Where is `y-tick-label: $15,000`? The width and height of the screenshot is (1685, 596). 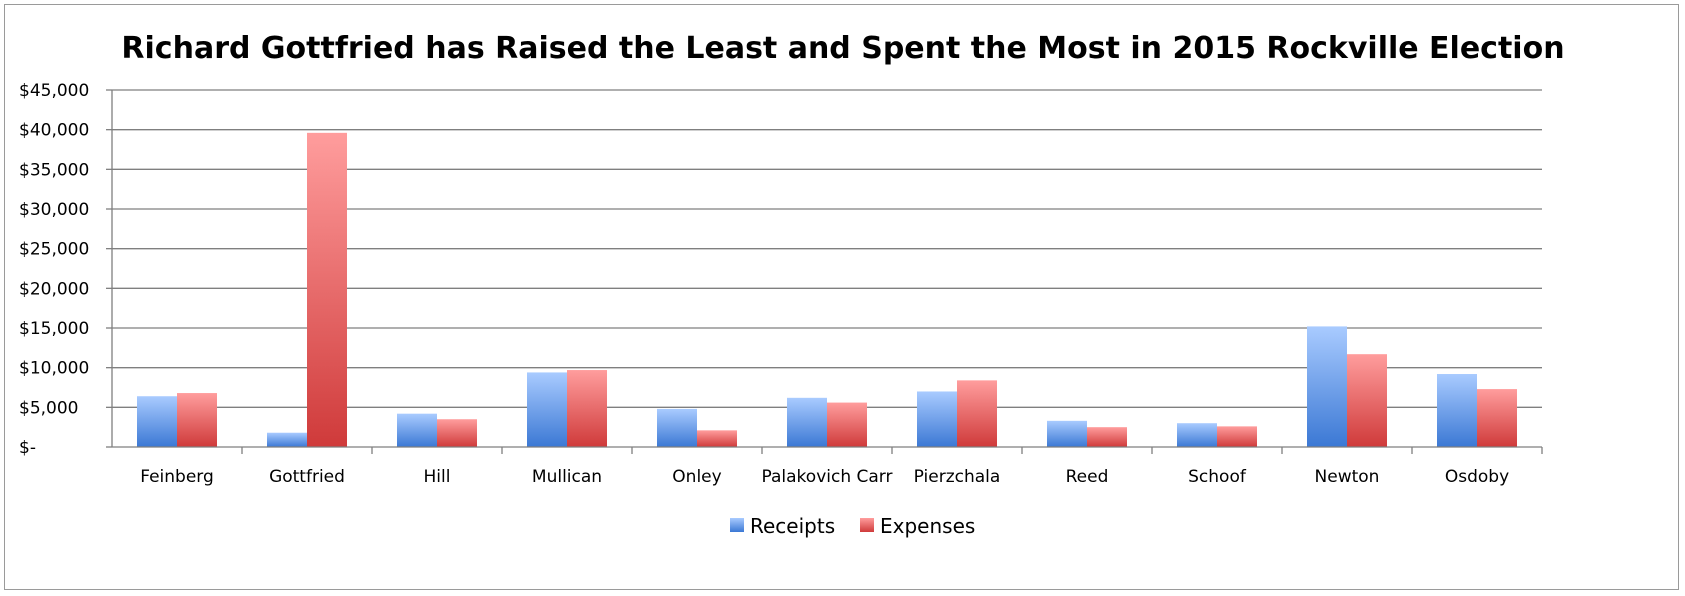
y-tick-label: $15,000 is located at coordinates (54, 329).